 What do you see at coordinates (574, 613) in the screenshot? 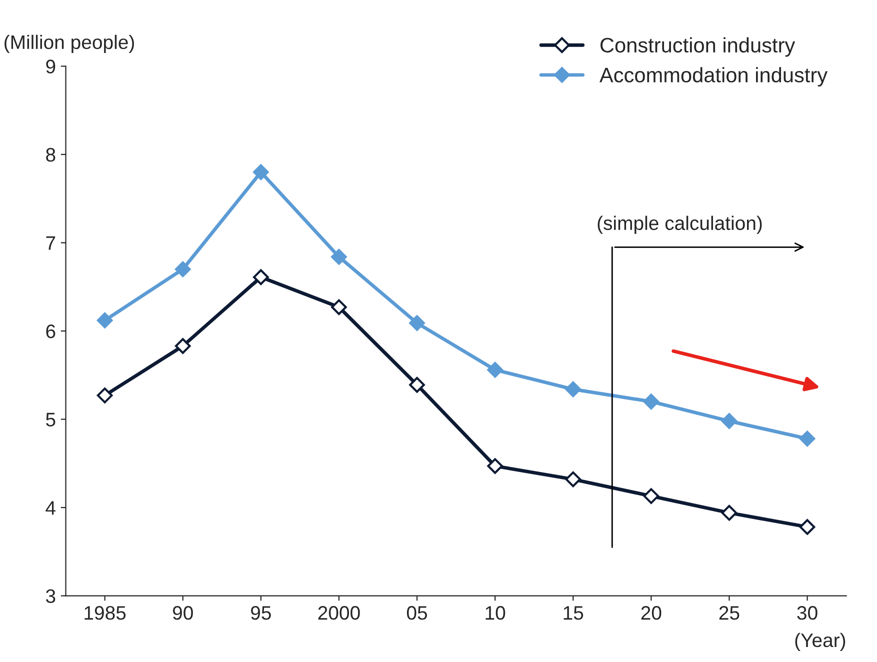
I see `x-tick-label: 15` at bounding box center [574, 613].